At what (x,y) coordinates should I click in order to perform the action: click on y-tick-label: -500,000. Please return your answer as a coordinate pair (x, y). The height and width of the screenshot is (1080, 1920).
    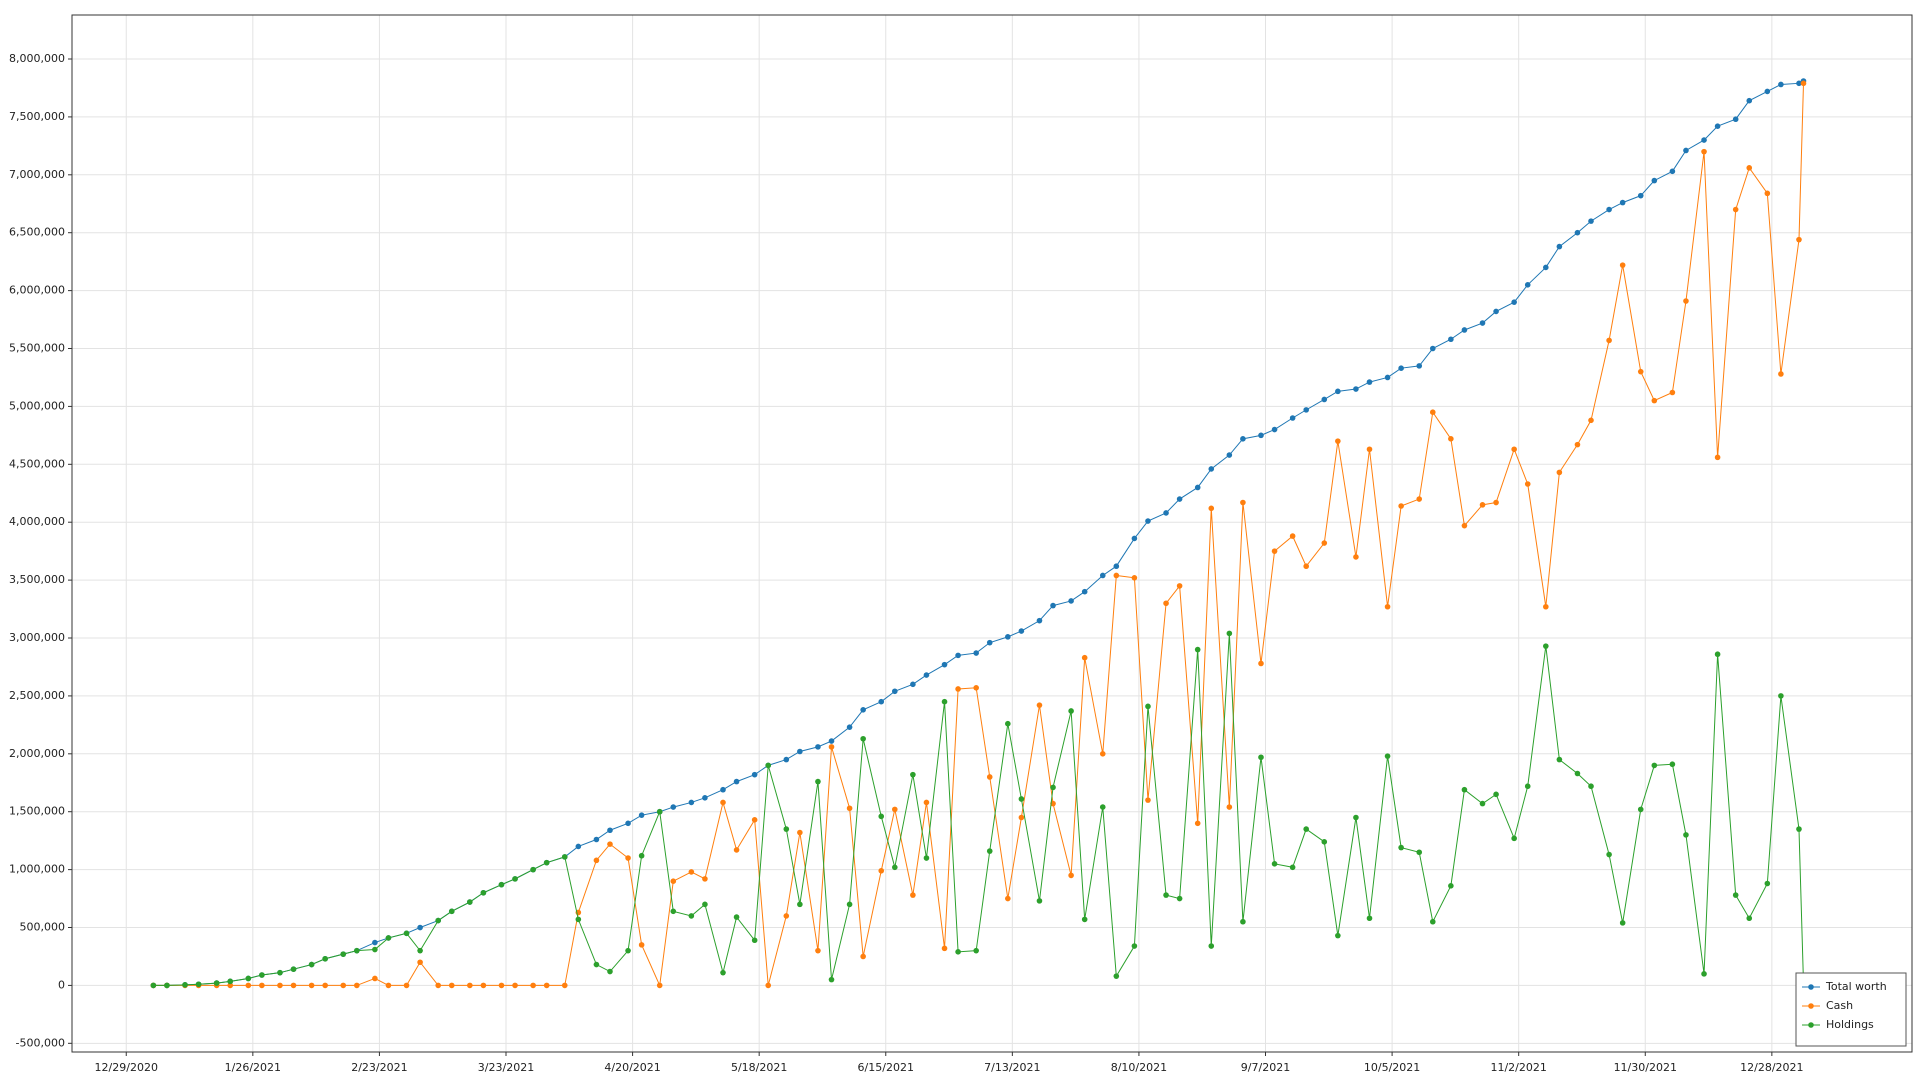
    Looking at the image, I should click on (40, 1042).